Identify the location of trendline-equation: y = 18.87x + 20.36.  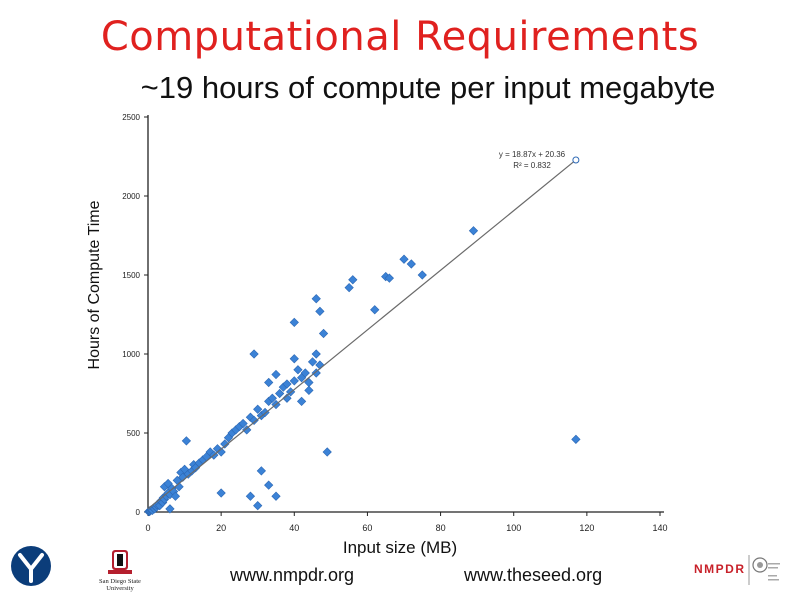
(532, 154).